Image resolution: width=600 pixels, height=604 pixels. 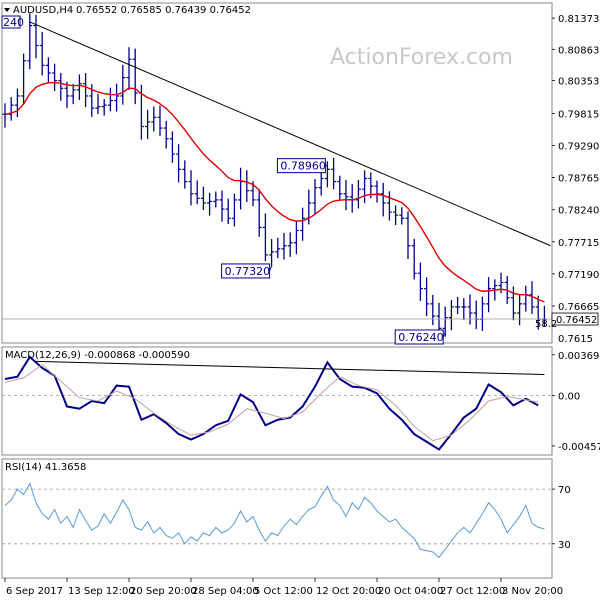 I want to click on macd-trendline, so click(x=290, y=368).